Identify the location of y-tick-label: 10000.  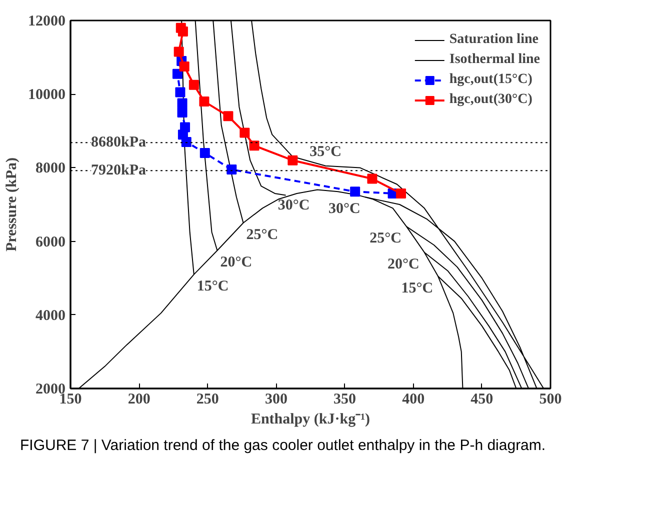
(47, 95).